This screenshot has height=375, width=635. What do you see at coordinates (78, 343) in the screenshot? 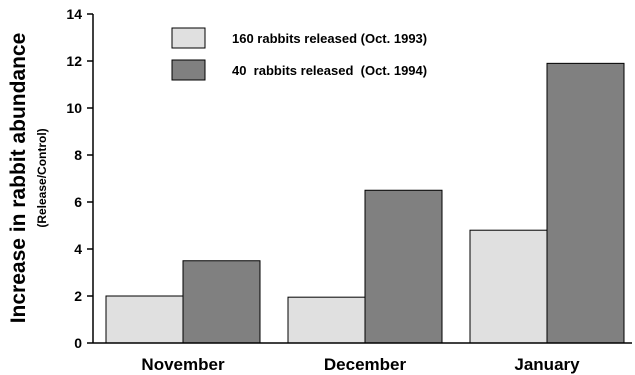
I see `y-tick-label: 0` at bounding box center [78, 343].